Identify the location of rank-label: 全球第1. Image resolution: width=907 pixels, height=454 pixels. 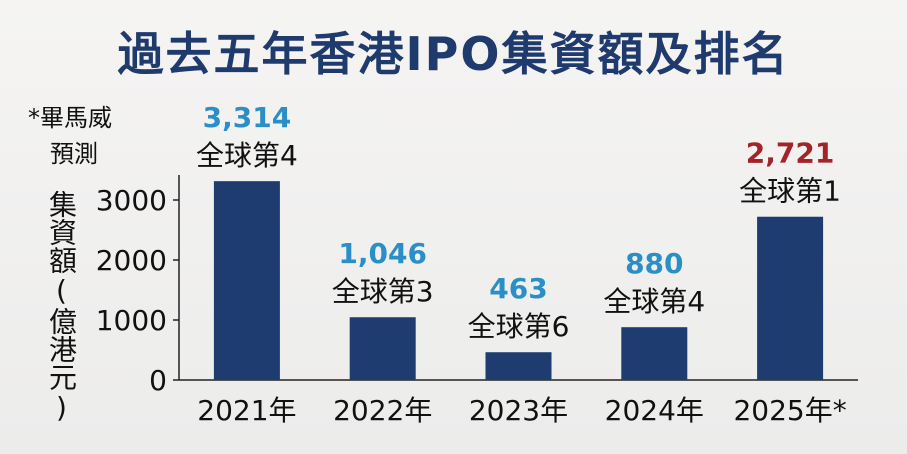
(790, 191).